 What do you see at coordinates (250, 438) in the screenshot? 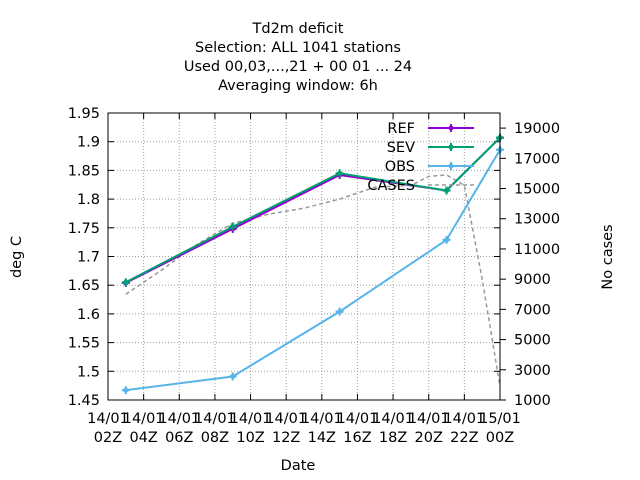
I see `x-tick-label-hour: 10Z` at bounding box center [250, 438].